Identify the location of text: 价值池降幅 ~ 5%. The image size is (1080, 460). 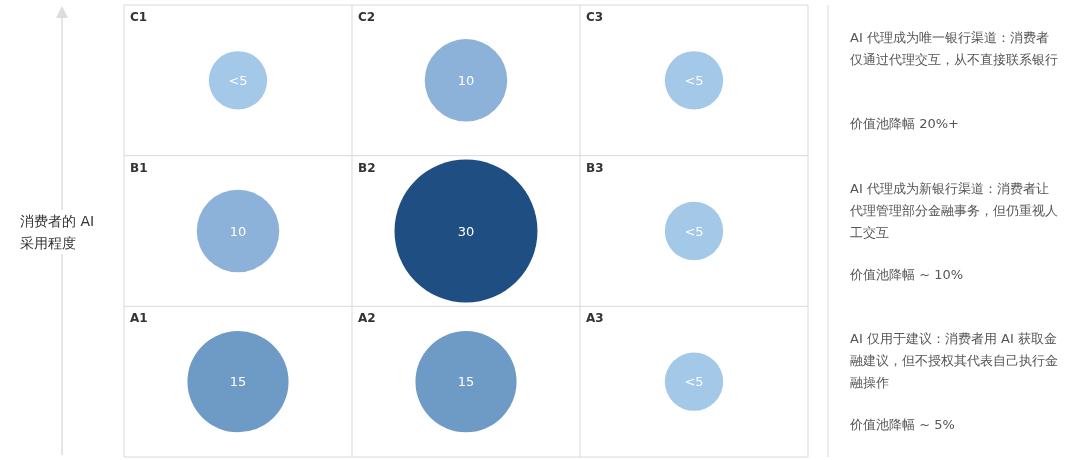
(903, 425).